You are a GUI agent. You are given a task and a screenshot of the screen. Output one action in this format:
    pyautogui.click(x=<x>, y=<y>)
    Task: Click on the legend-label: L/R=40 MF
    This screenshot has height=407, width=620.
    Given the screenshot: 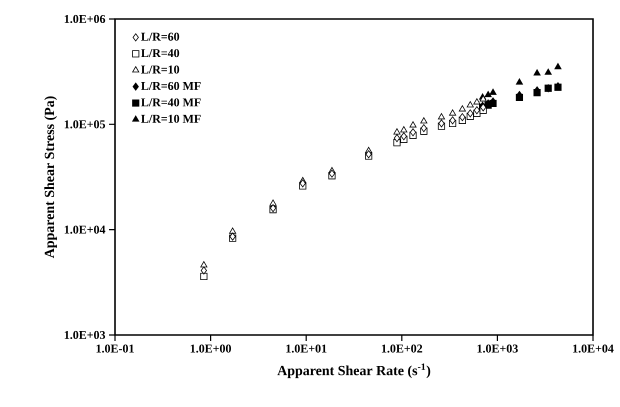 What is the action you would take?
    pyautogui.click(x=171, y=102)
    